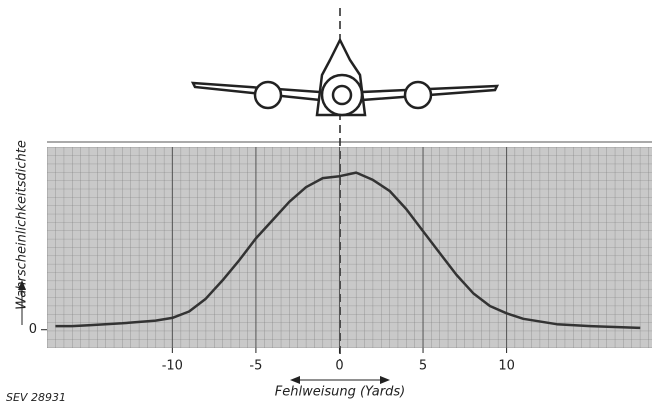 This screenshot has height=407, width=659. What do you see at coordinates (172, 366) in the screenshot?
I see `x-tick-label: -10` at bounding box center [172, 366].